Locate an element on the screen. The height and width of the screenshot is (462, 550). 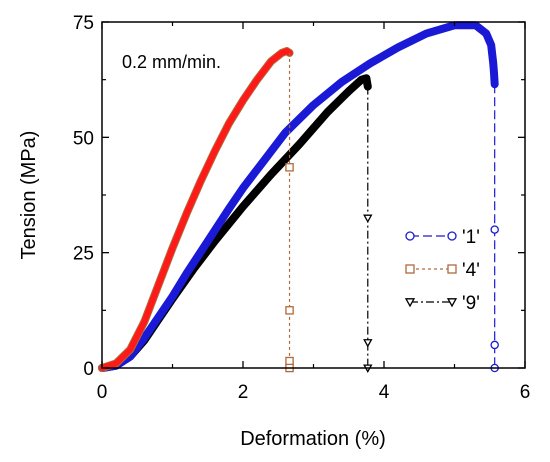
x-tick-label: 6 is located at coordinates (525, 392).